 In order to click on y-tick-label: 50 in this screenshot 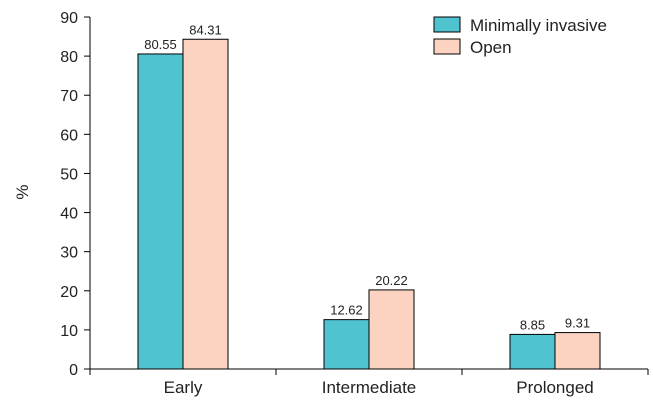, I will do `click(69, 174)`.